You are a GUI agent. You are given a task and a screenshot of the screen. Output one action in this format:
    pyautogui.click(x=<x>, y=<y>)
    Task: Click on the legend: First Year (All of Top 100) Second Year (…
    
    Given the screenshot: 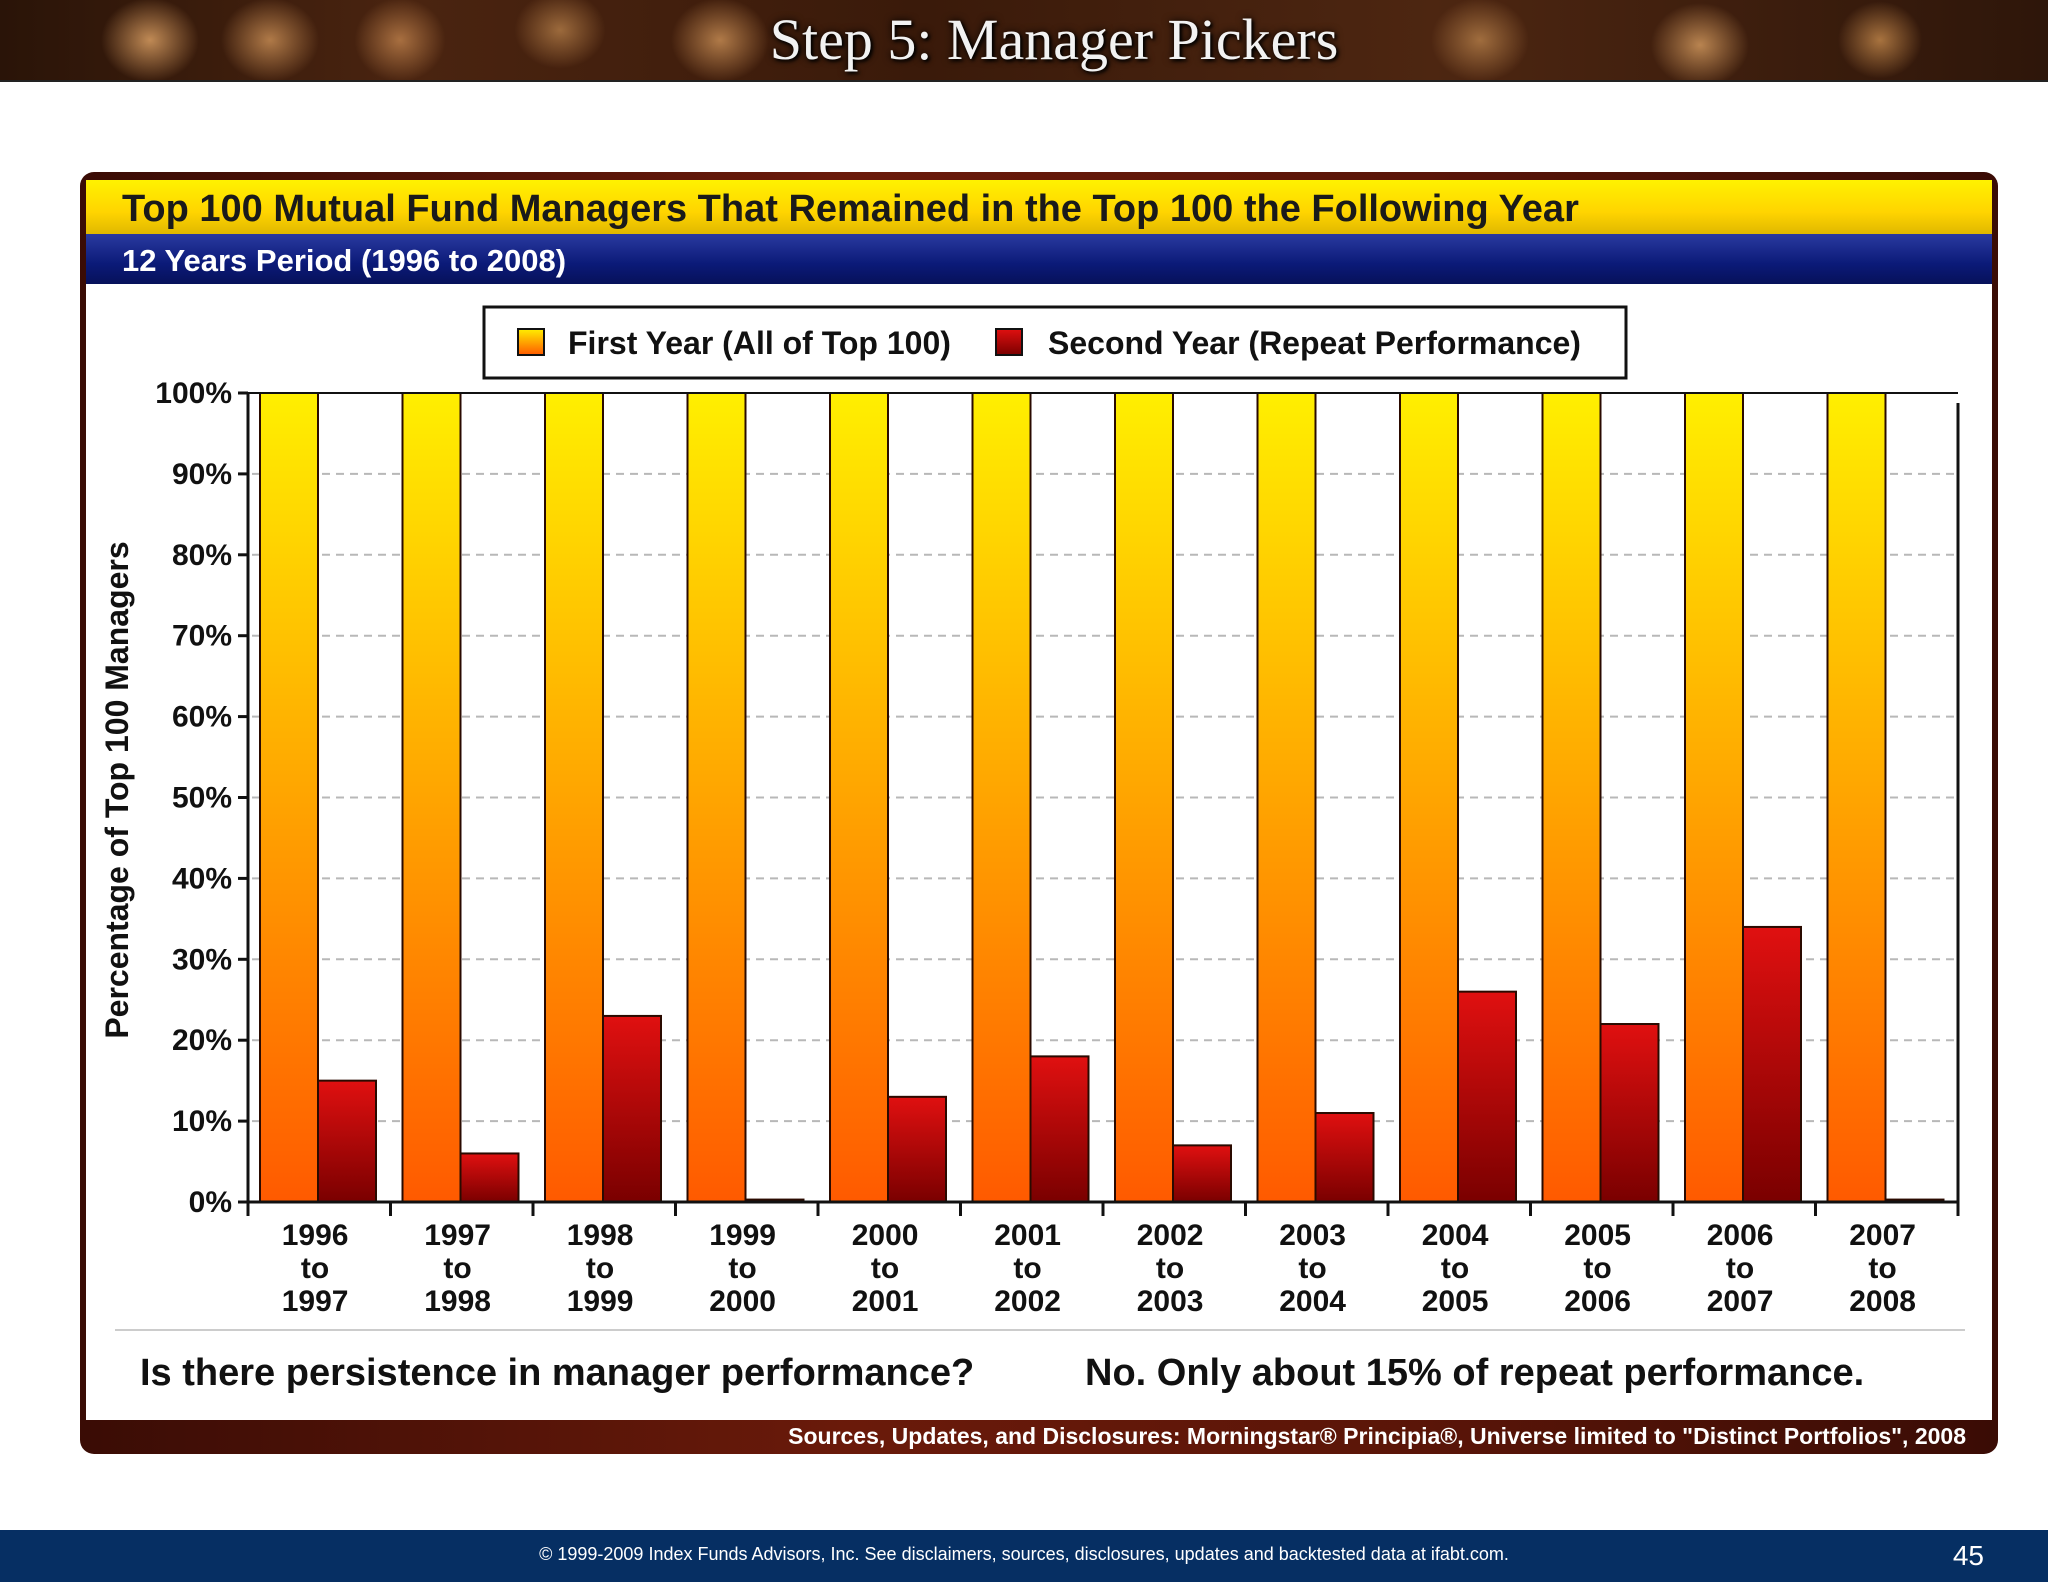 What is the action you would take?
    pyautogui.click(x=1055, y=342)
    